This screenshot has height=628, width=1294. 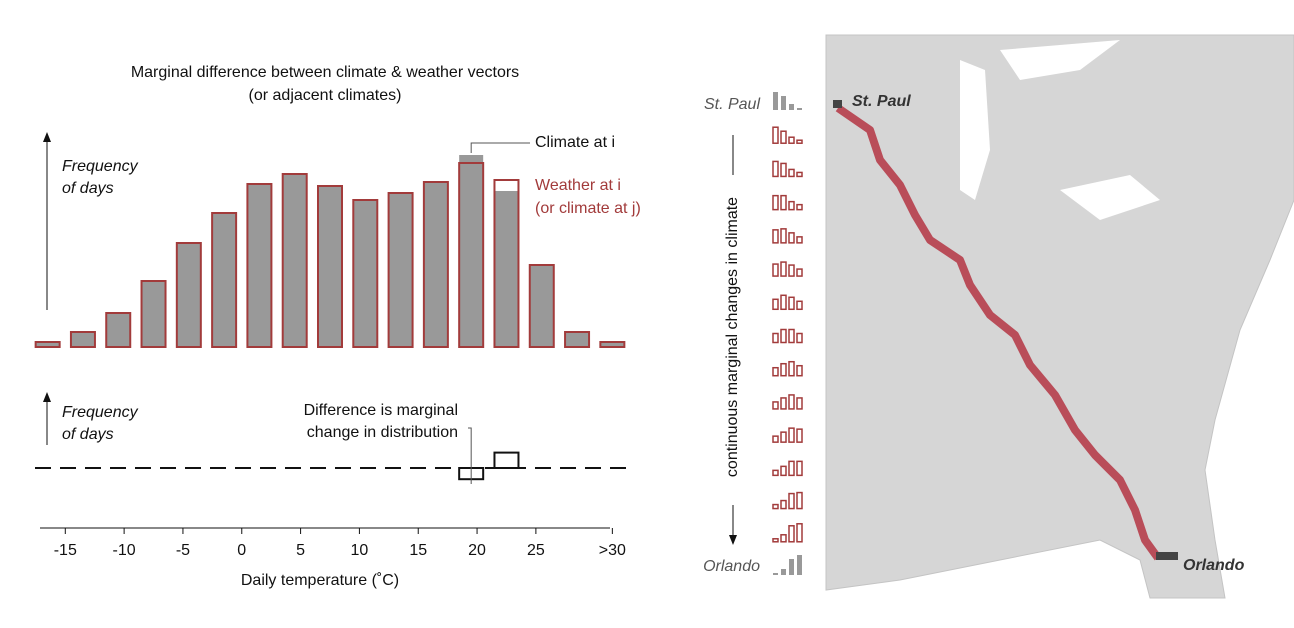 I want to click on x-label: Daily temperature (˚C), so click(x=320, y=580).